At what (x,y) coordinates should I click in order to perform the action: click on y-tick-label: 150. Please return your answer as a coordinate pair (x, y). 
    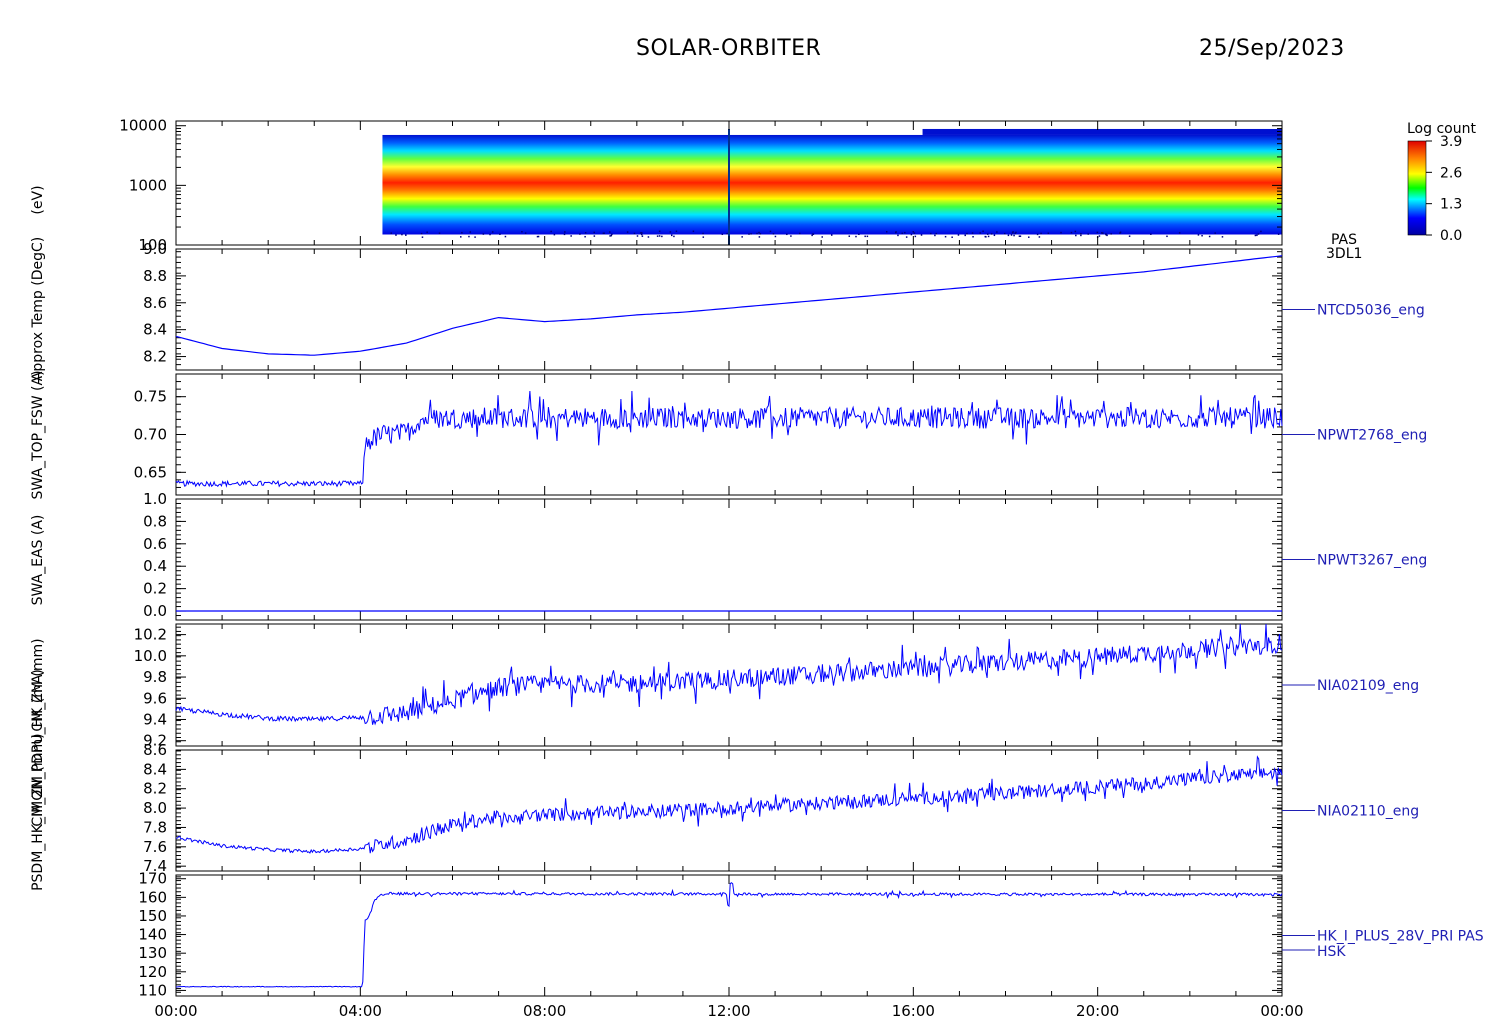
    Looking at the image, I should click on (152, 916).